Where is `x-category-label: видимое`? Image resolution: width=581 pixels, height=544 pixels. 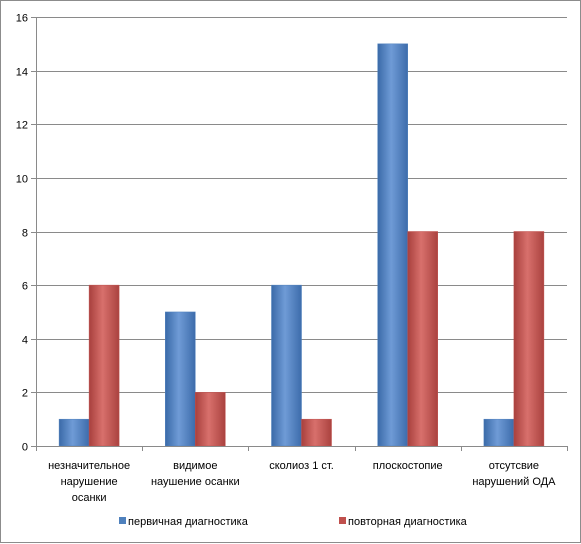 x-category-label: видимое is located at coordinates (195, 466).